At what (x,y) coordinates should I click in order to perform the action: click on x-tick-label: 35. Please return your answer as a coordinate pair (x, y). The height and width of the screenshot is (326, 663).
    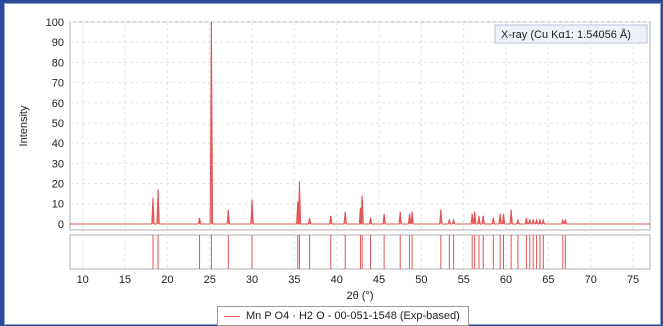
    Looking at the image, I should click on (294, 280).